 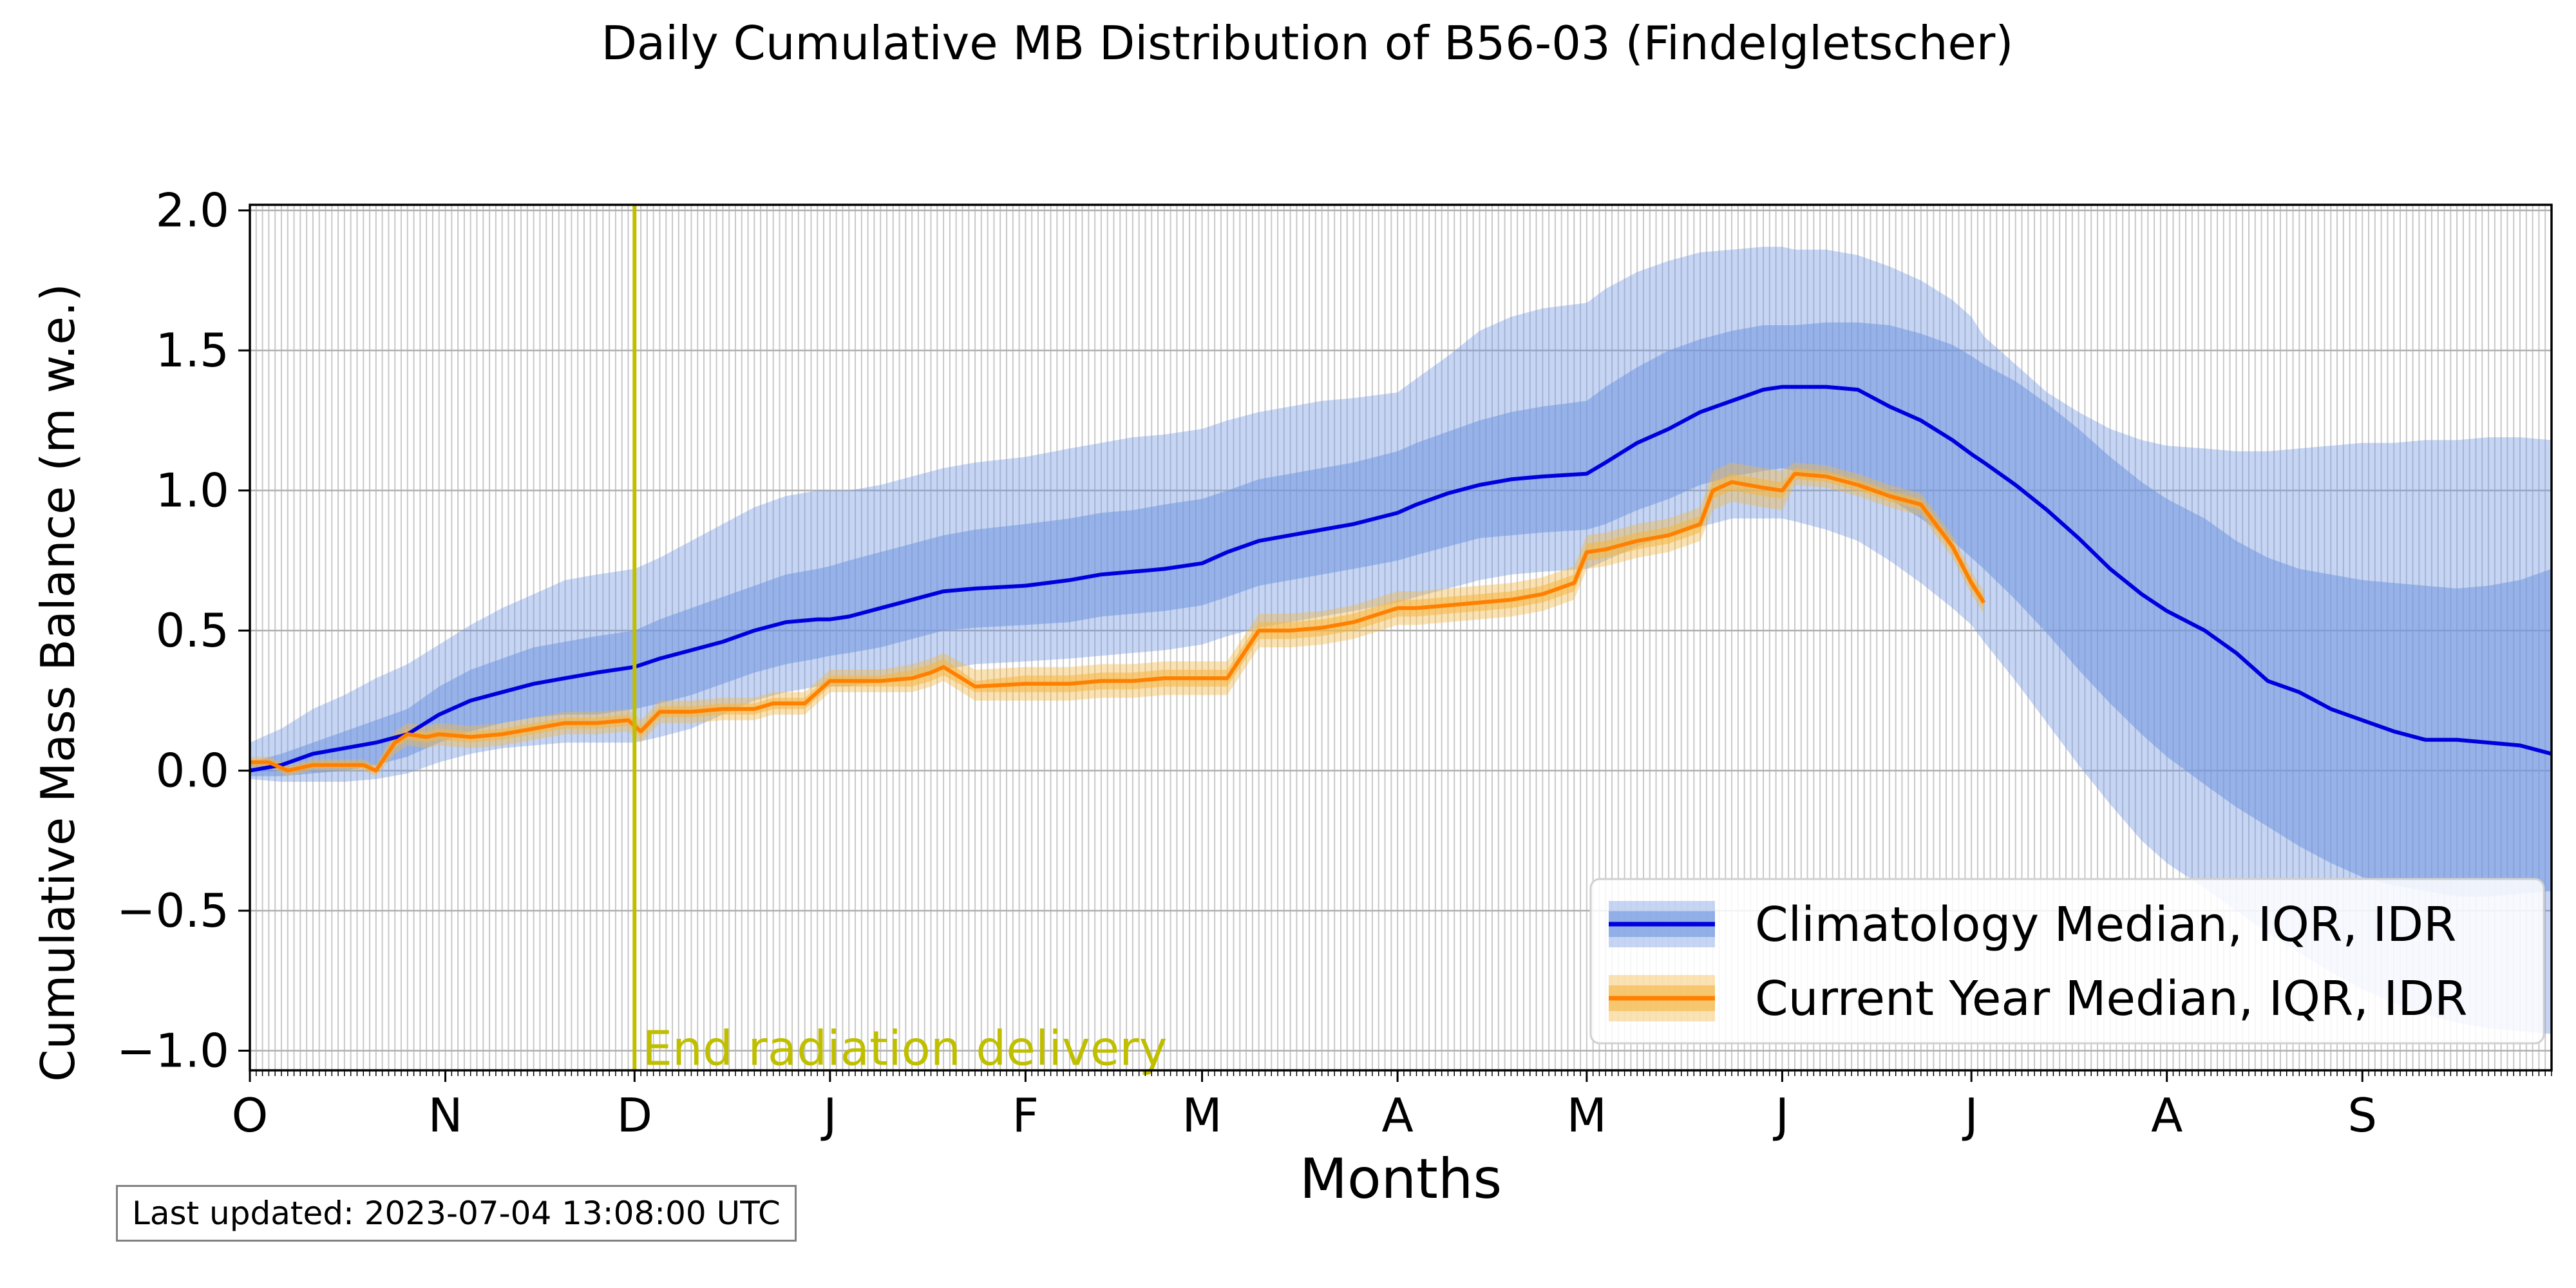 I want to click on y-tick-label: 2.0, so click(x=192, y=211).